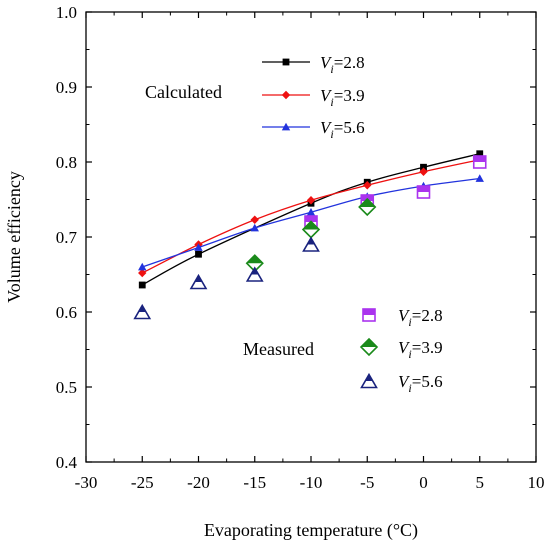 The image size is (550, 548). I want to click on y-tick-label: 0.9, so click(66, 87).